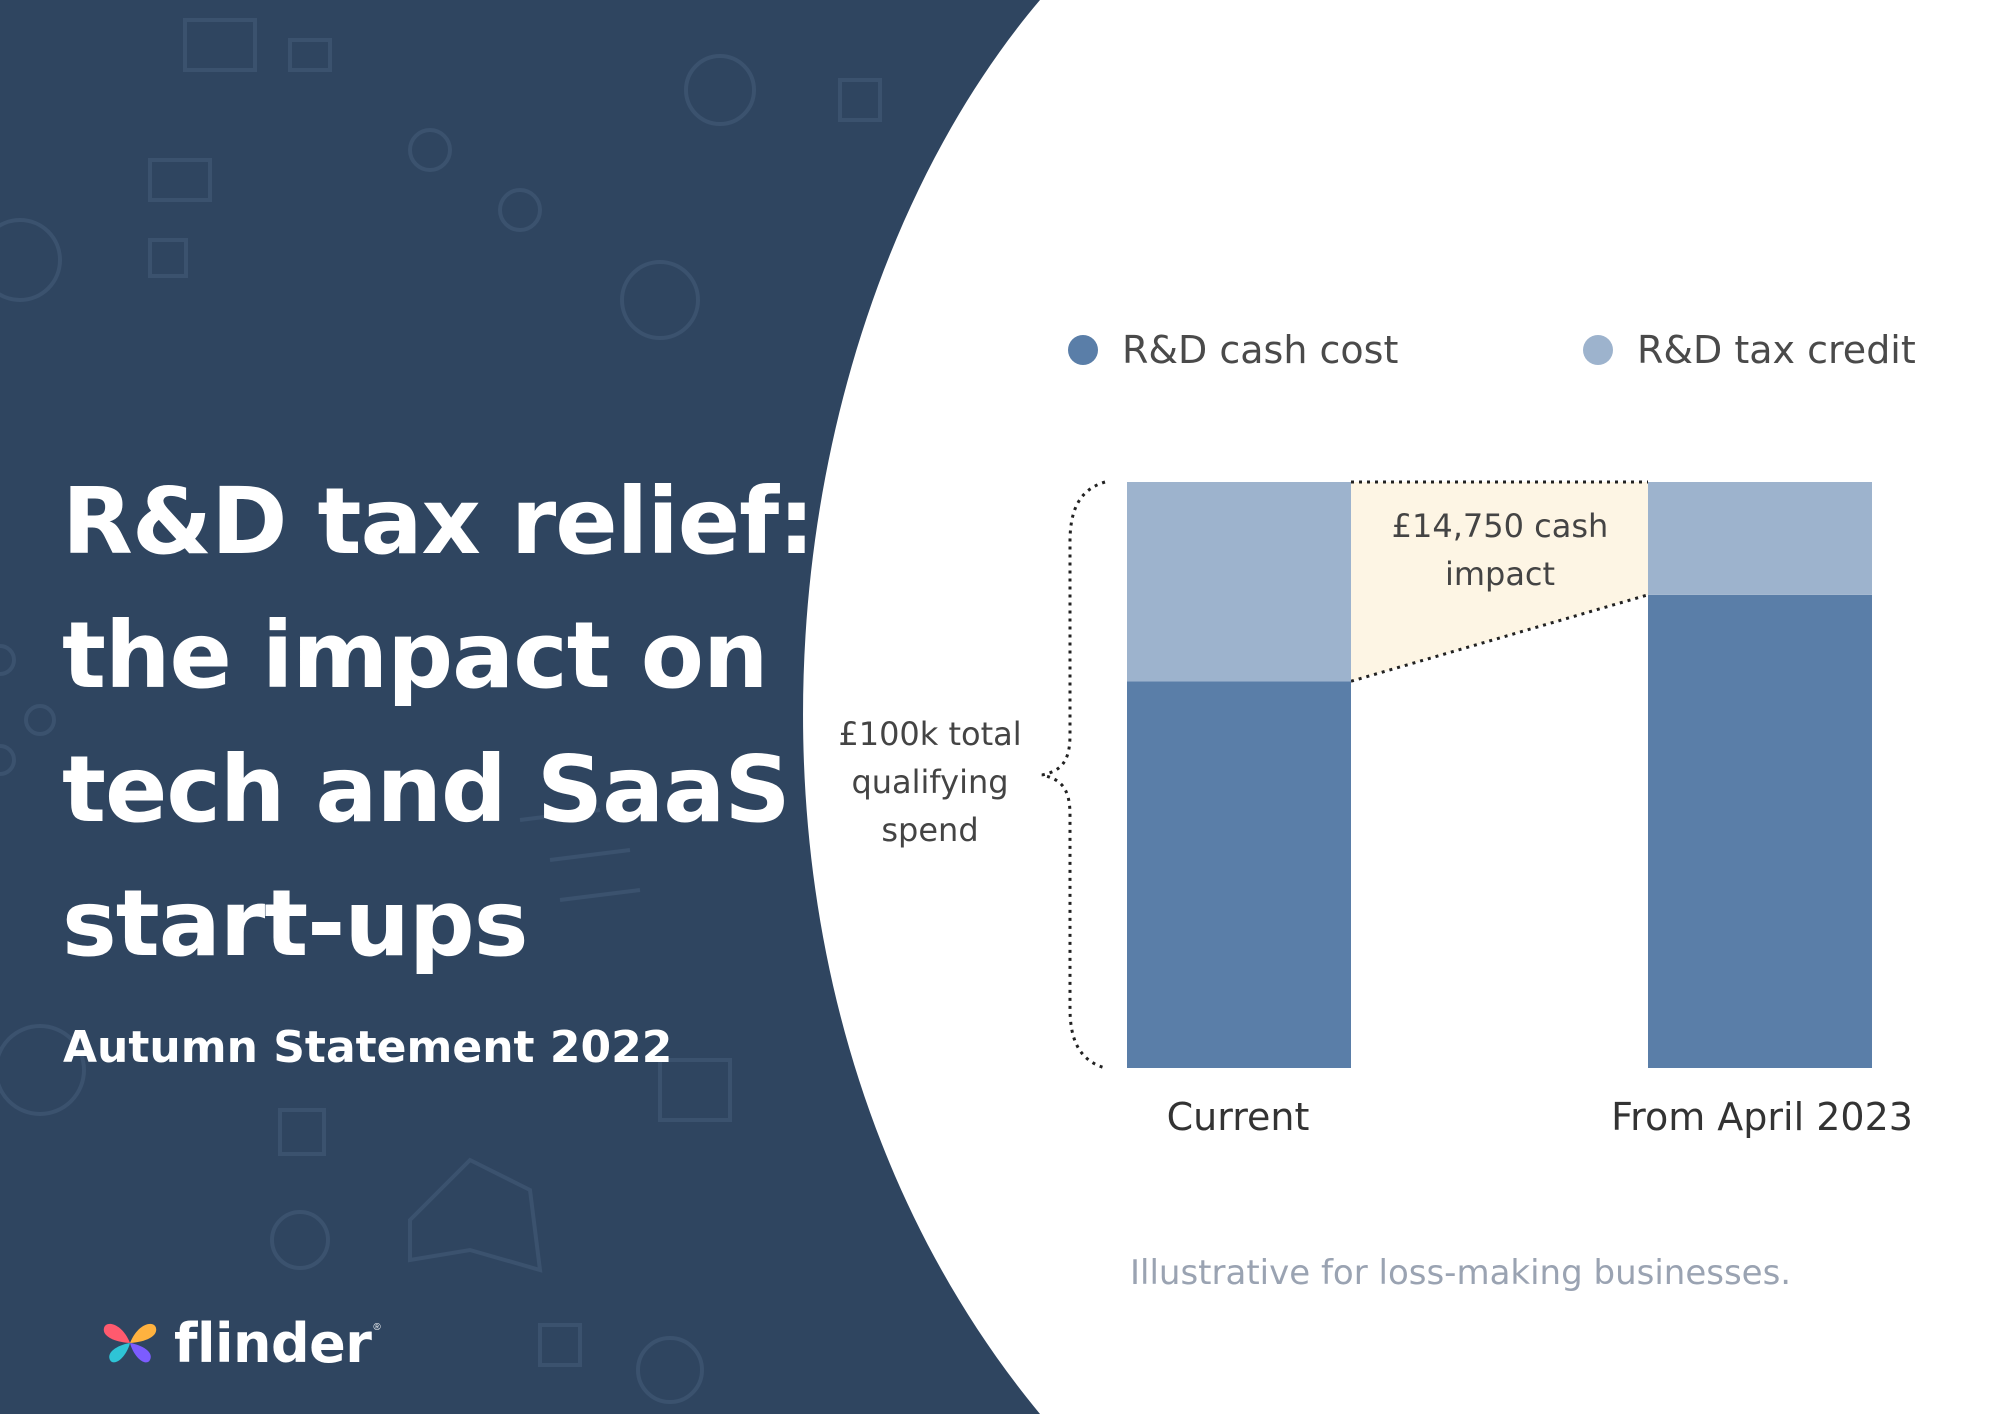  I want to click on legend-item-tax-credit: R&D tax credit, so click(1749, 350).